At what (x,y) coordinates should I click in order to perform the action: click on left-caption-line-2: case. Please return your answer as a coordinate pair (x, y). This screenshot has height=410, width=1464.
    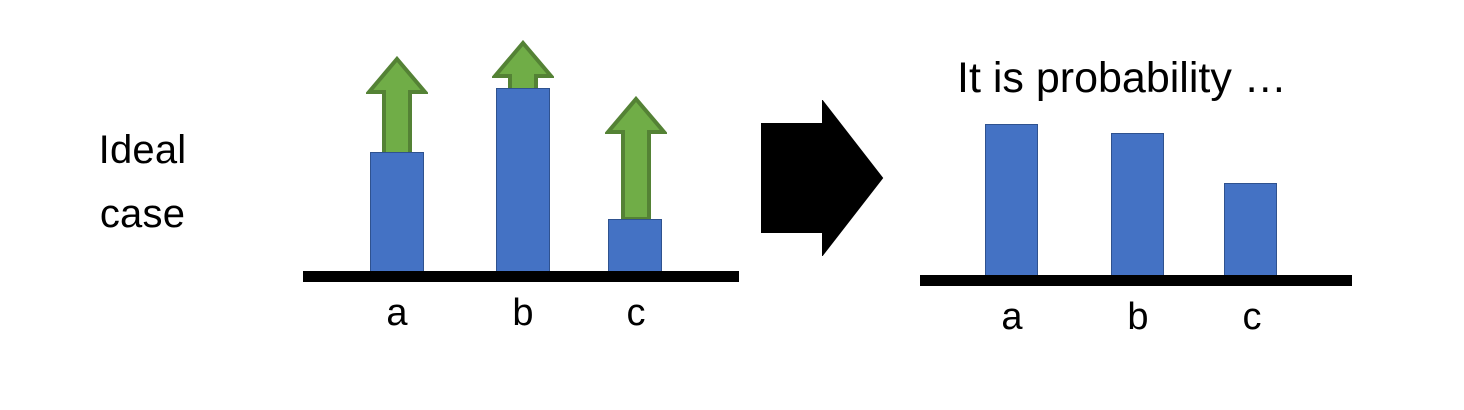
    Looking at the image, I should click on (142, 214).